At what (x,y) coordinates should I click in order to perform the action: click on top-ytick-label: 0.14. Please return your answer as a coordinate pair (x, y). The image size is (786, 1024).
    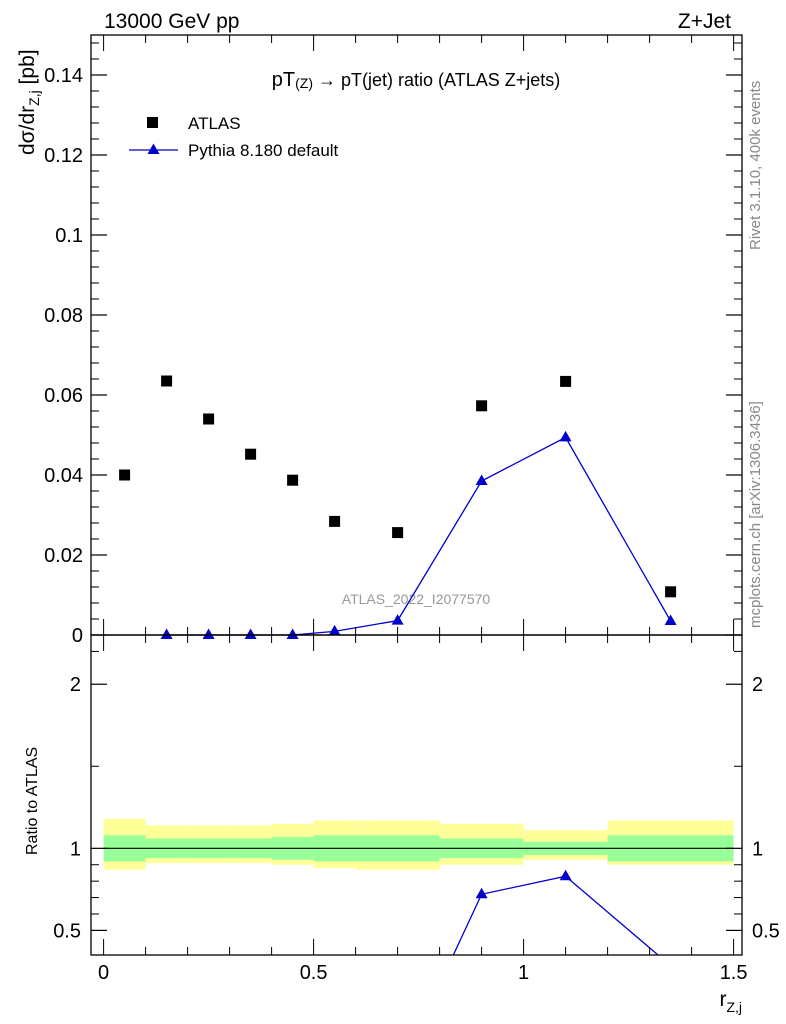
    Looking at the image, I should click on (63, 76).